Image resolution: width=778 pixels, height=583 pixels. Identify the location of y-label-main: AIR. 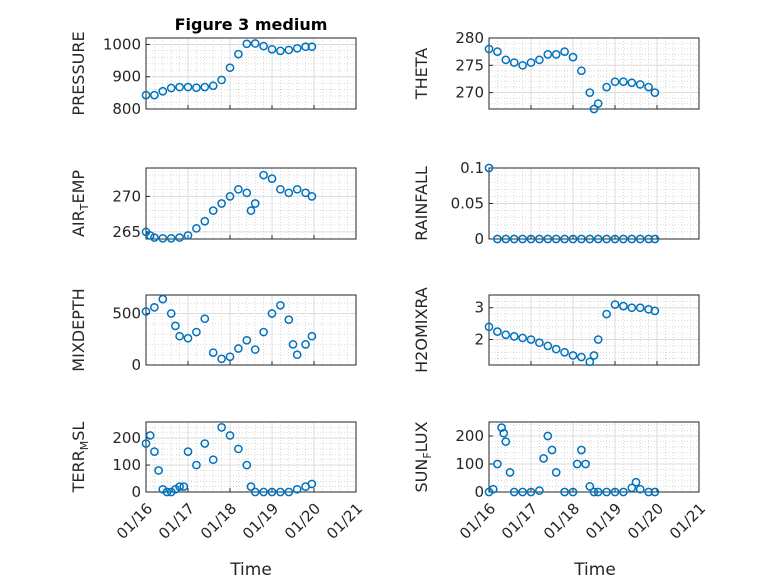
(78, 223).